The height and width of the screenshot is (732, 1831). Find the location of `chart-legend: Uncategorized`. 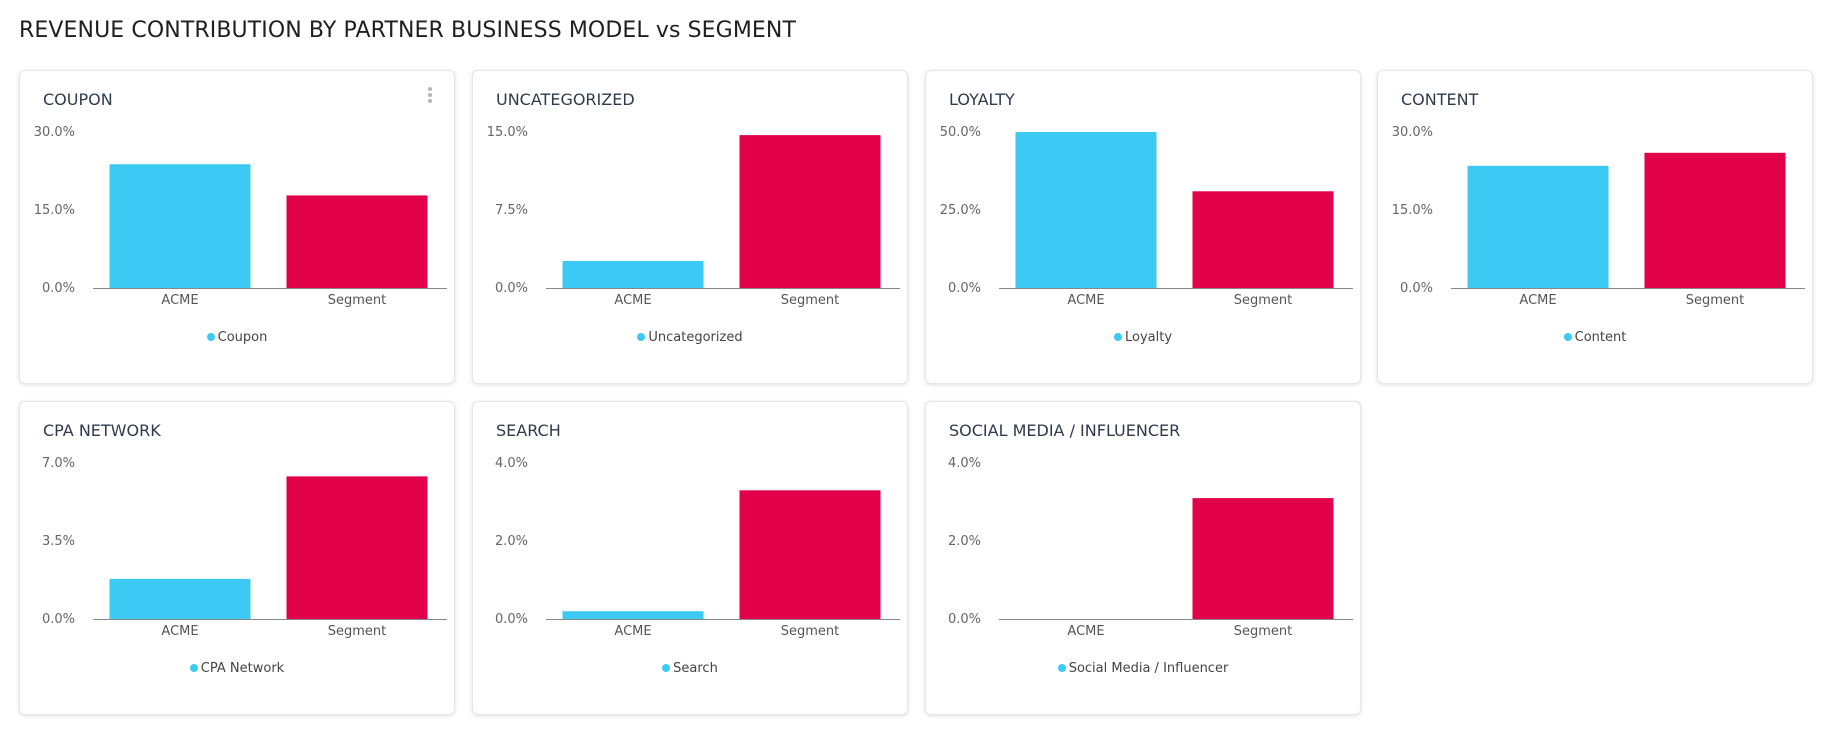

chart-legend: Uncategorized is located at coordinates (690, 337).